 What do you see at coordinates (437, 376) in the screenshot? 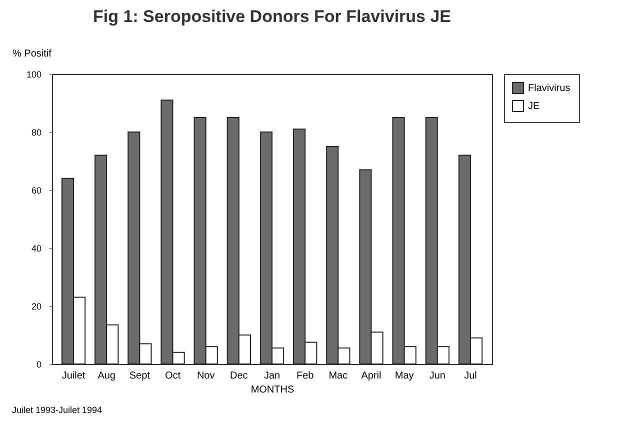
I see `x-tick-label: Jun` at bounding box center [437, 376].